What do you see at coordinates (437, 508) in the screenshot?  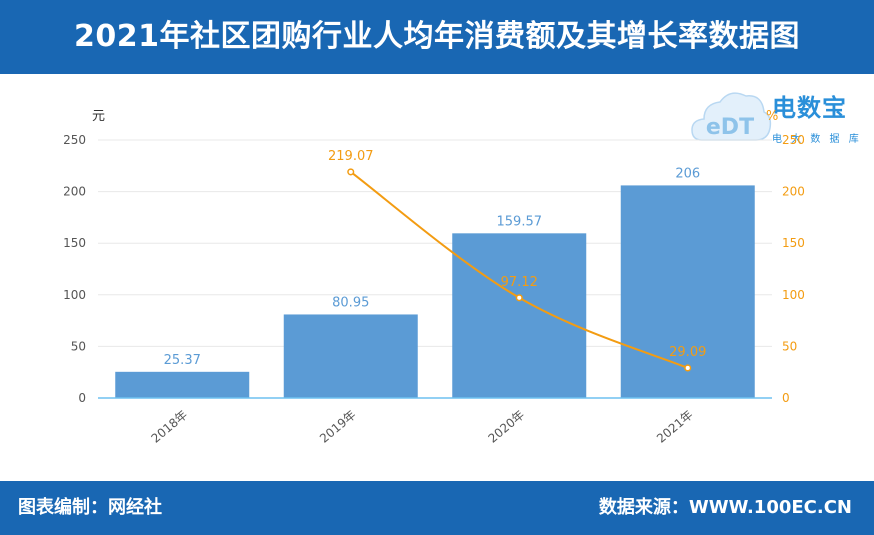 I see `footer-bar: 图表编制：网经社 数据来源：WWW.100EC.CN` at bounding box center [437, 508].